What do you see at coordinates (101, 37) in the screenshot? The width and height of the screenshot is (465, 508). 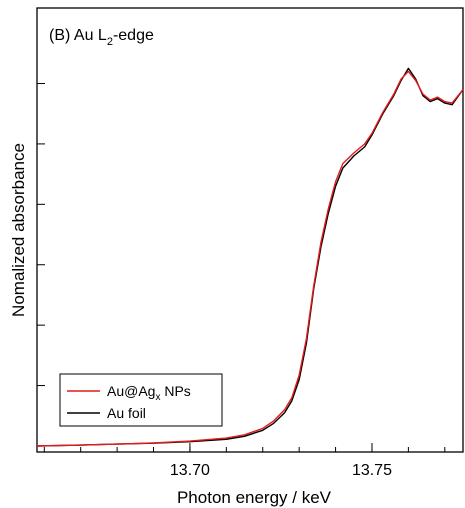 I see `panel-label: (B) Au L2-edge` at bounding box center [101, 37].